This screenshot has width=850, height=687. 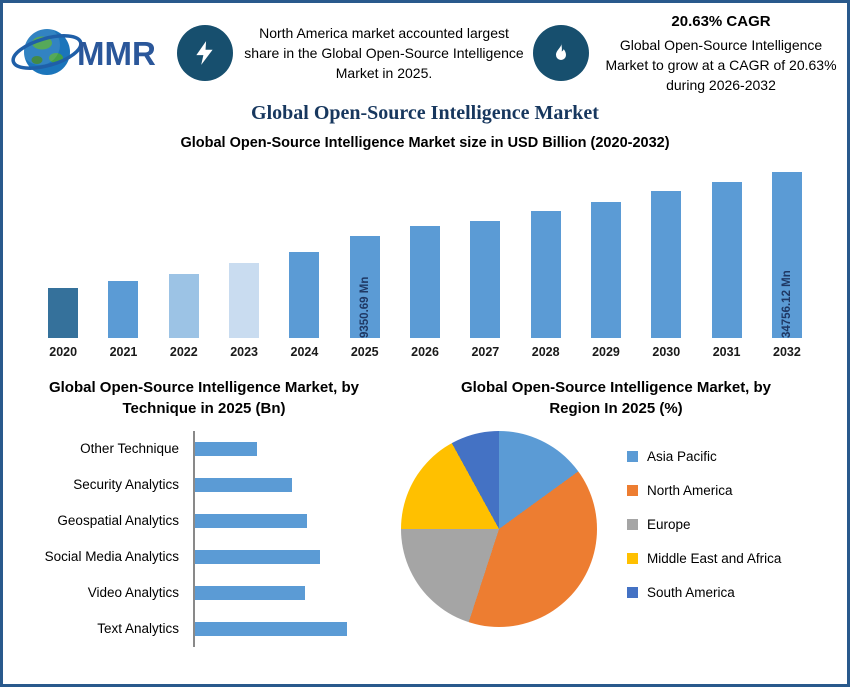 I want to click on legend-label-north-america: North America, so click(x=690, y=490).